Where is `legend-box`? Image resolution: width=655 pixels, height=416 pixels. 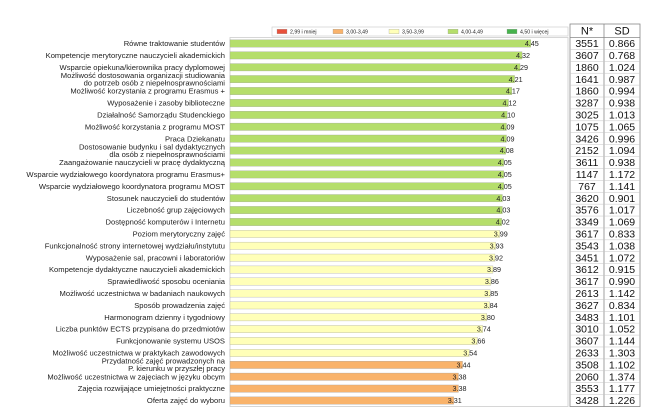 legend-box is located at coordinates (420, 31).